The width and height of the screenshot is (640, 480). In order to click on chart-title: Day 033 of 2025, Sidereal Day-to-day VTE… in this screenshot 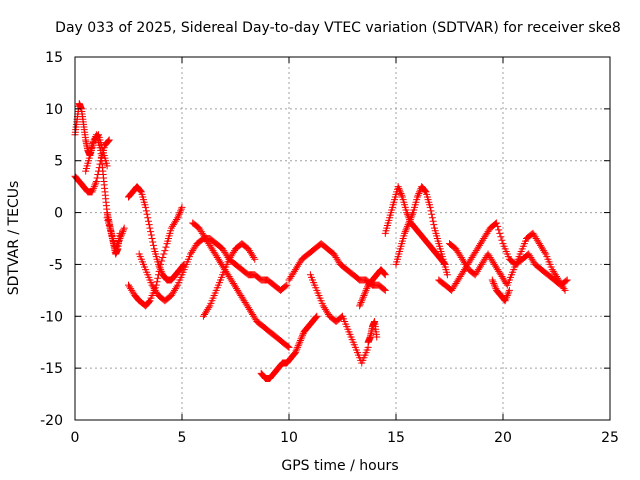, I will do `click(338, 28)`.